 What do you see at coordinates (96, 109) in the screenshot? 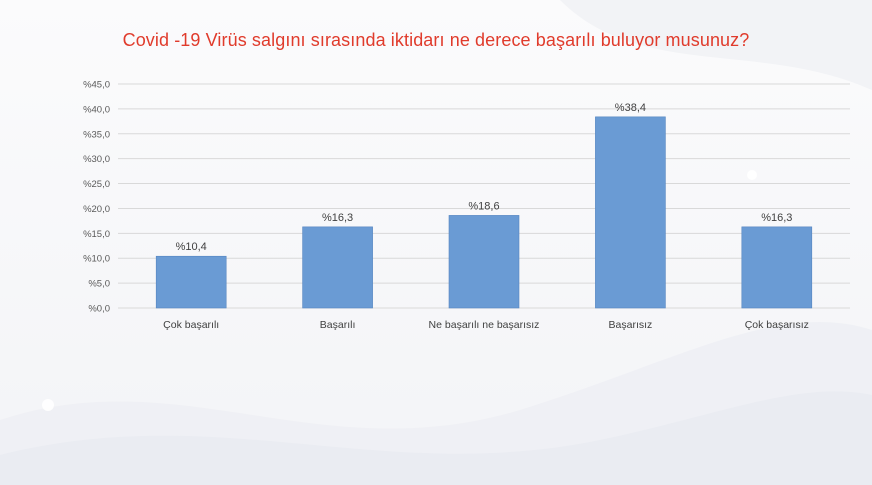
I see `y-tick-label: %40,0` at bounding box center [96, 109].